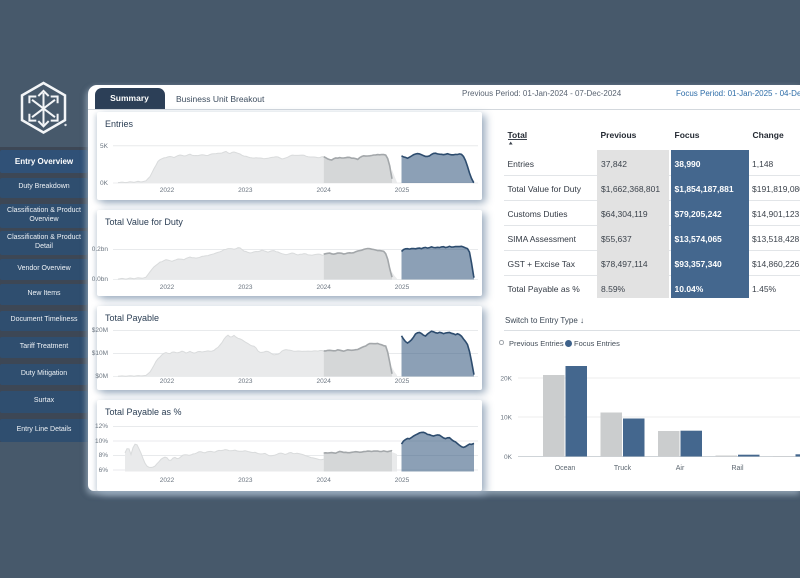  What do you see at coordinates (506, 379) in the screenshot?
I see `svg-text: 20K` at bounding box center [506, 379].